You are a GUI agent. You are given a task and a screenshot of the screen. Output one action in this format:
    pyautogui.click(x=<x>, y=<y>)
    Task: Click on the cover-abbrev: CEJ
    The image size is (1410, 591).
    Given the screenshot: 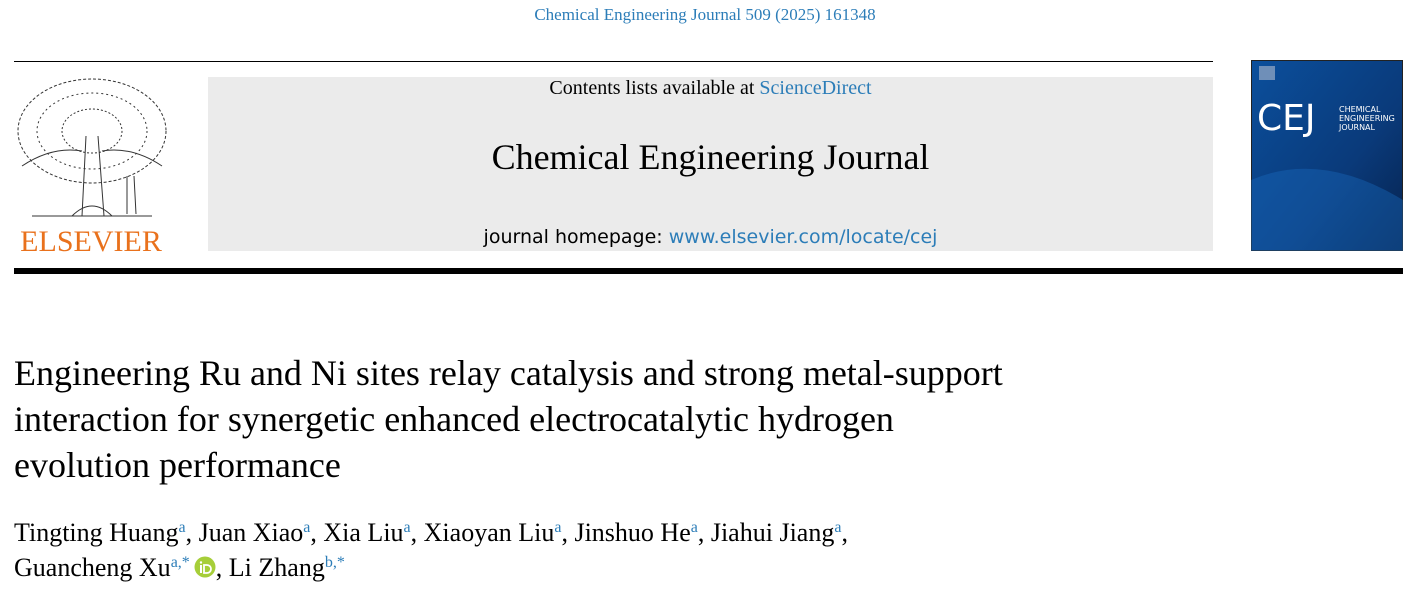 What is the action you would take?
    pyautogui.click(x=1286, y=118)
    